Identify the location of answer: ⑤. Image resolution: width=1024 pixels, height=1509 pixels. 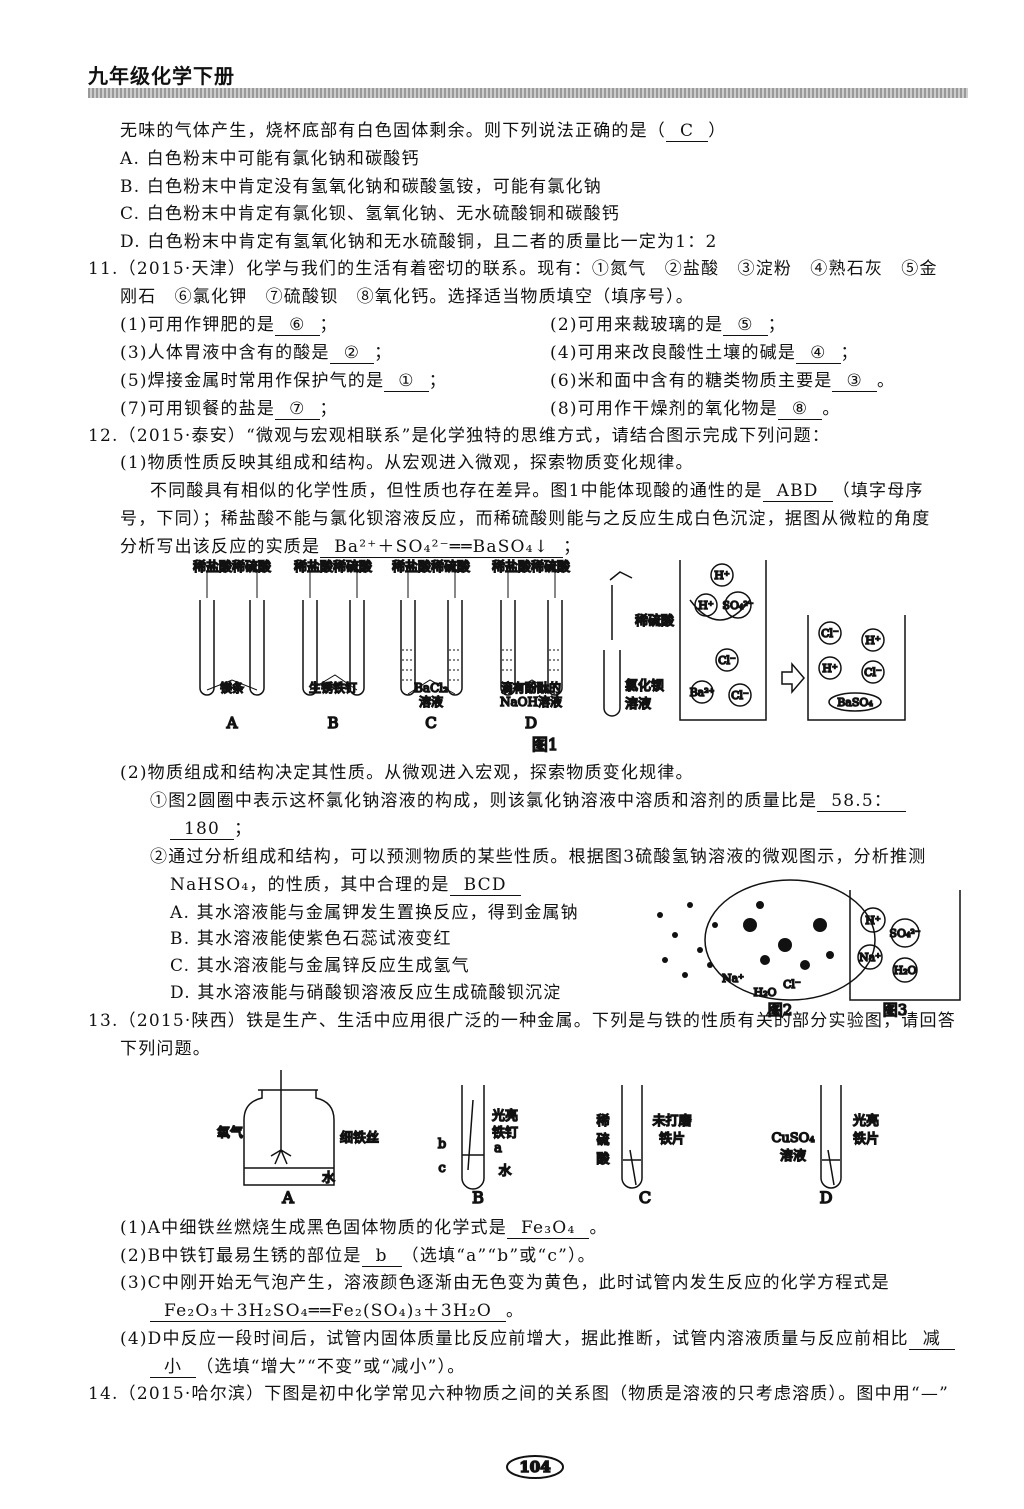
(745, 325).